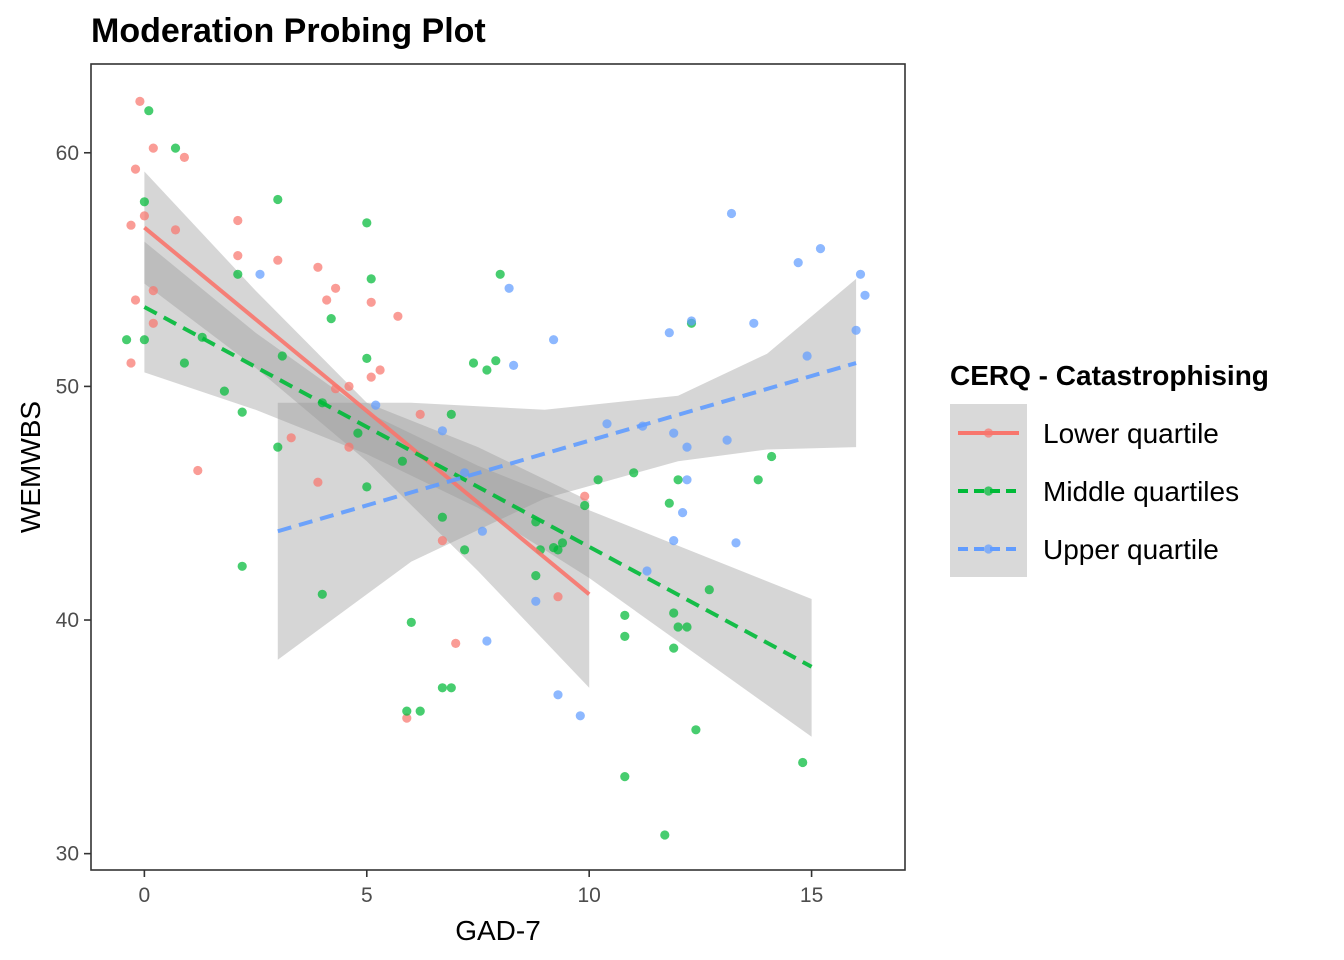 This screenshot has height=960, width=1344. Describe the element at coordinates (1109, 375) in the screenshot. I see `legend-title: CERQ - Catastrophising` at that location.